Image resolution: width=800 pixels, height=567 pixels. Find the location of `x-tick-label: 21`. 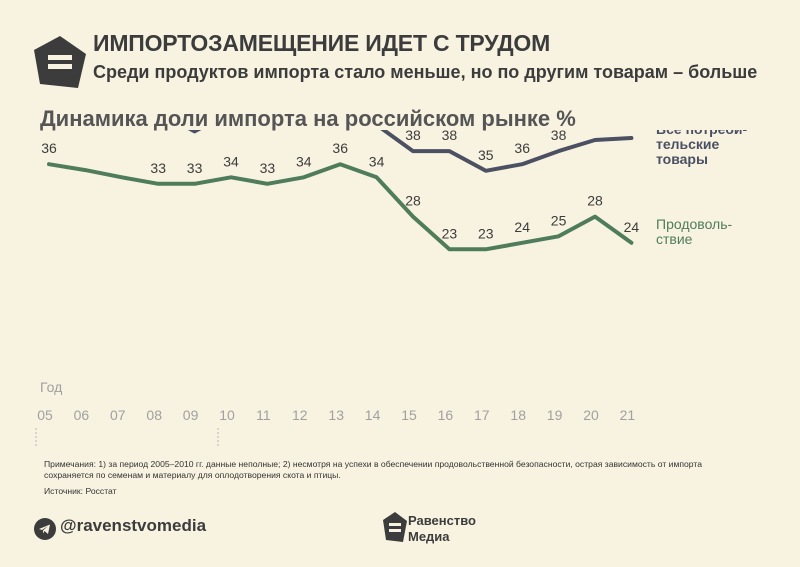

x-tick-label: 21 is located at coordinates (628, 415).